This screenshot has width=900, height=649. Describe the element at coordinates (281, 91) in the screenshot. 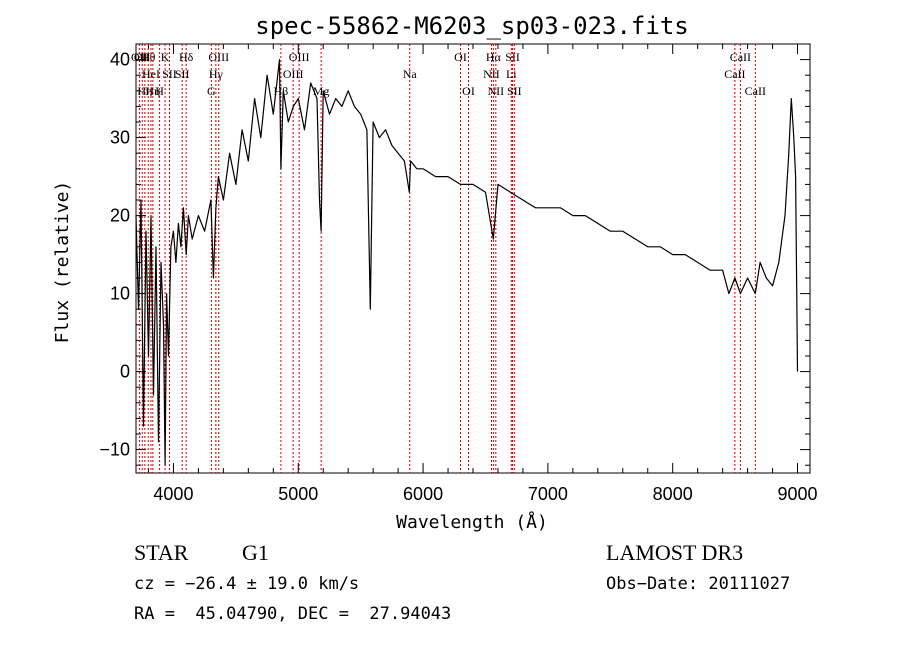

I see `emission-line-label: Hβ` at that location.